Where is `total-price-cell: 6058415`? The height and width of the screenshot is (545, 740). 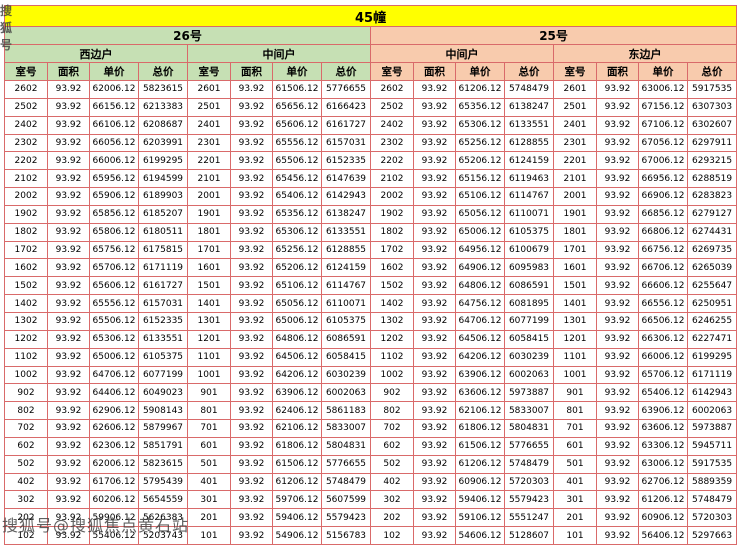 total-price-cell: 6058415 is located at coordinates (346, 357).